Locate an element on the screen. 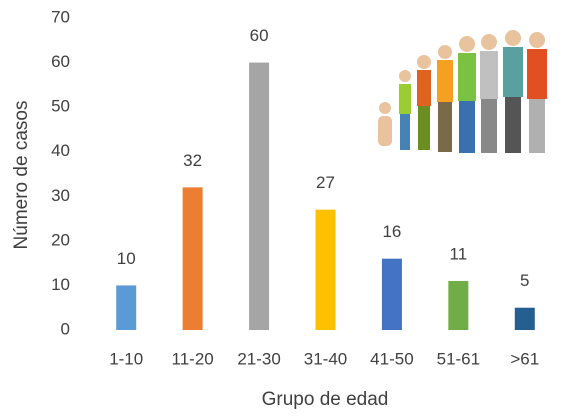 The height and width of the screenshot is (416, 562). x-tick-label: >61 is located at coordinates (524, 358).